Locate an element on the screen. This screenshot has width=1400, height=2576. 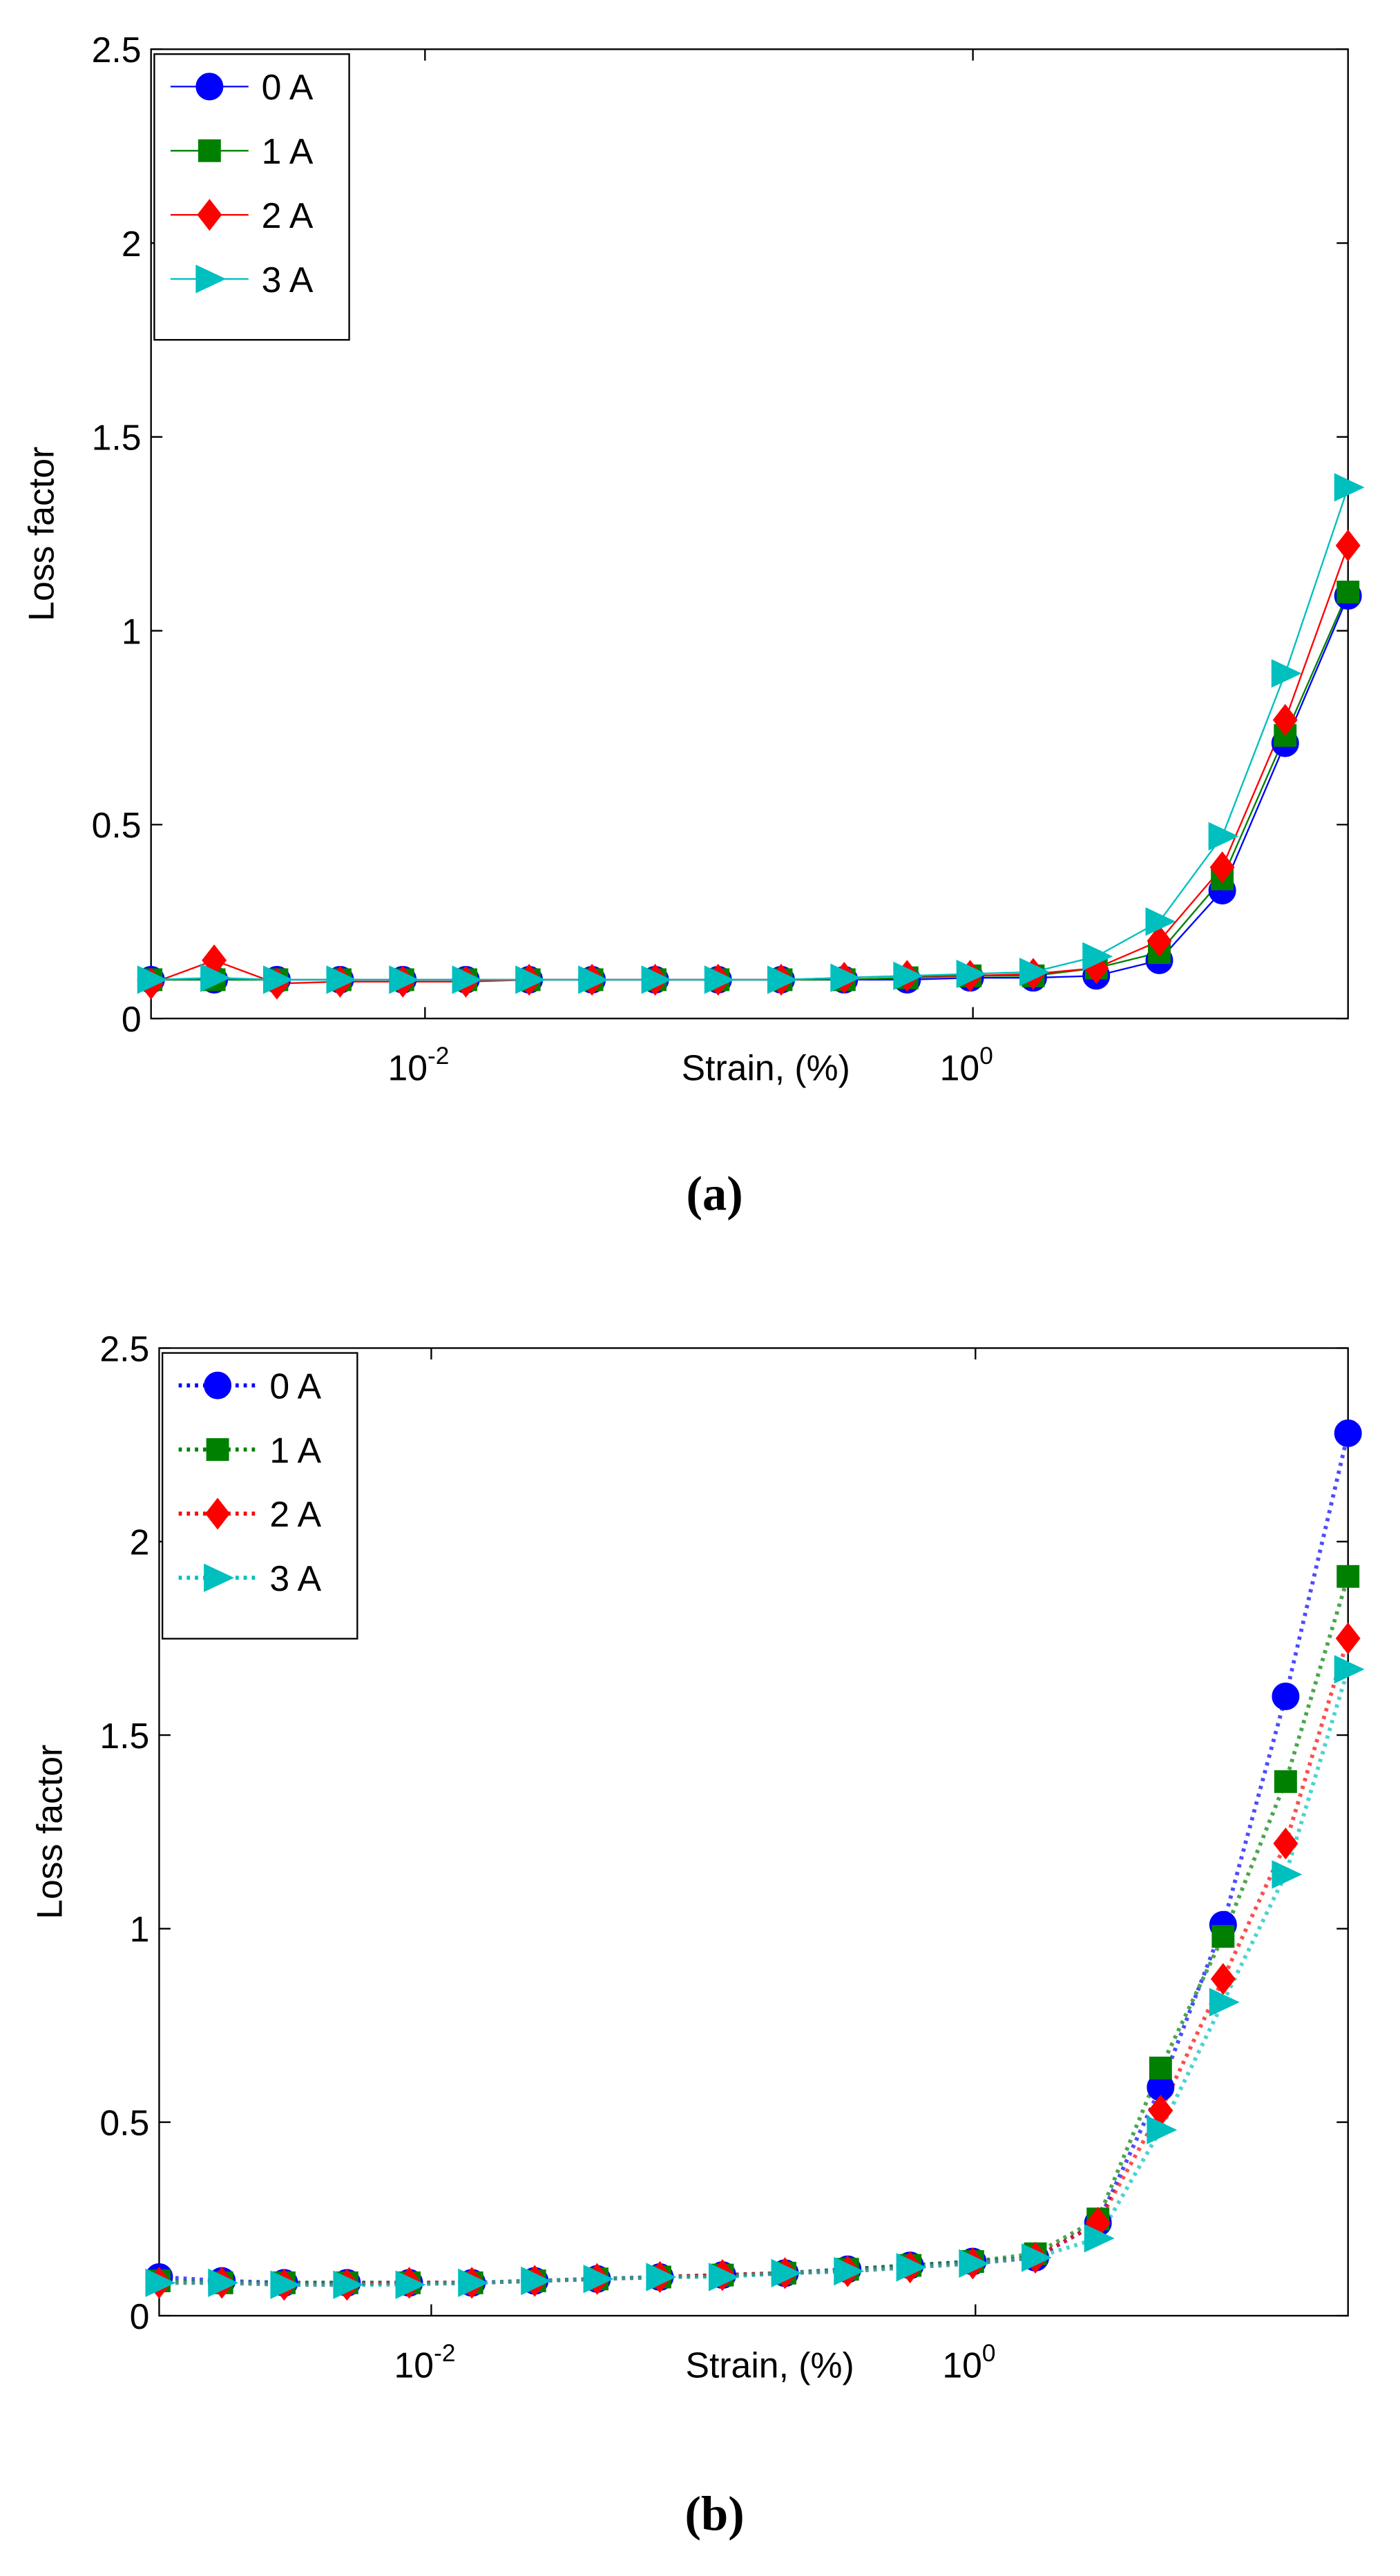
caption: (b) is located at coordinates (715, 2514).